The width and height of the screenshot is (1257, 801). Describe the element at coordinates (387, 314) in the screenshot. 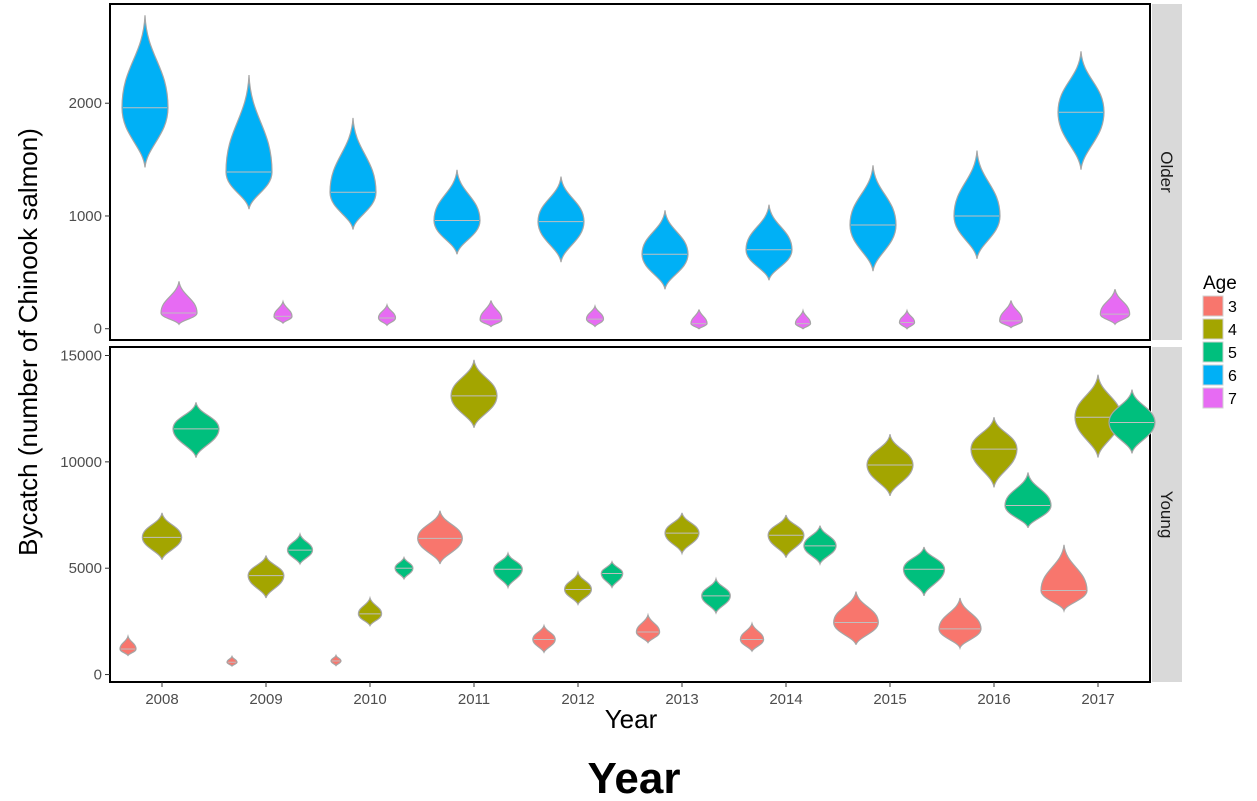

I see `violin-age7-2010` at that location.